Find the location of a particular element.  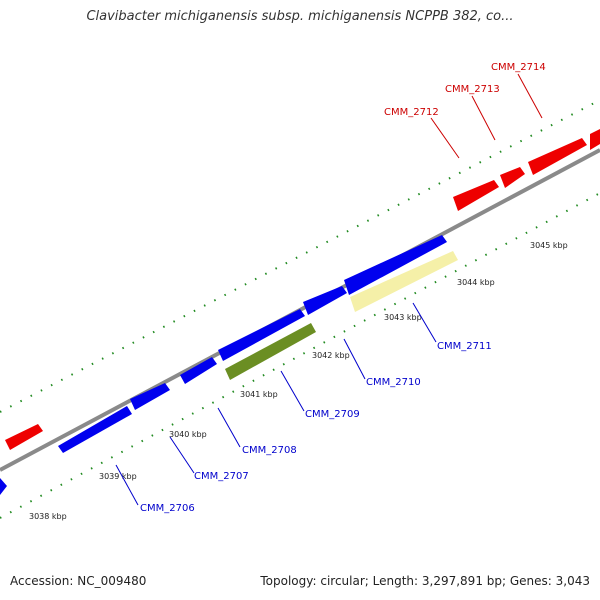

gene-label: CMM_2707 is located at coordinates (221, 476).